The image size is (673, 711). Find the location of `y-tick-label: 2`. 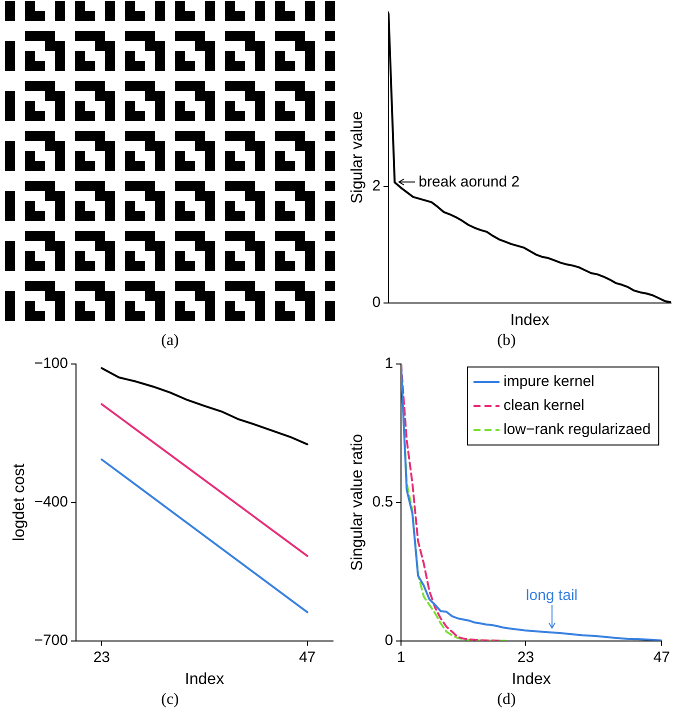

y-tick-label: 2 is located at coordinates (376, 186).